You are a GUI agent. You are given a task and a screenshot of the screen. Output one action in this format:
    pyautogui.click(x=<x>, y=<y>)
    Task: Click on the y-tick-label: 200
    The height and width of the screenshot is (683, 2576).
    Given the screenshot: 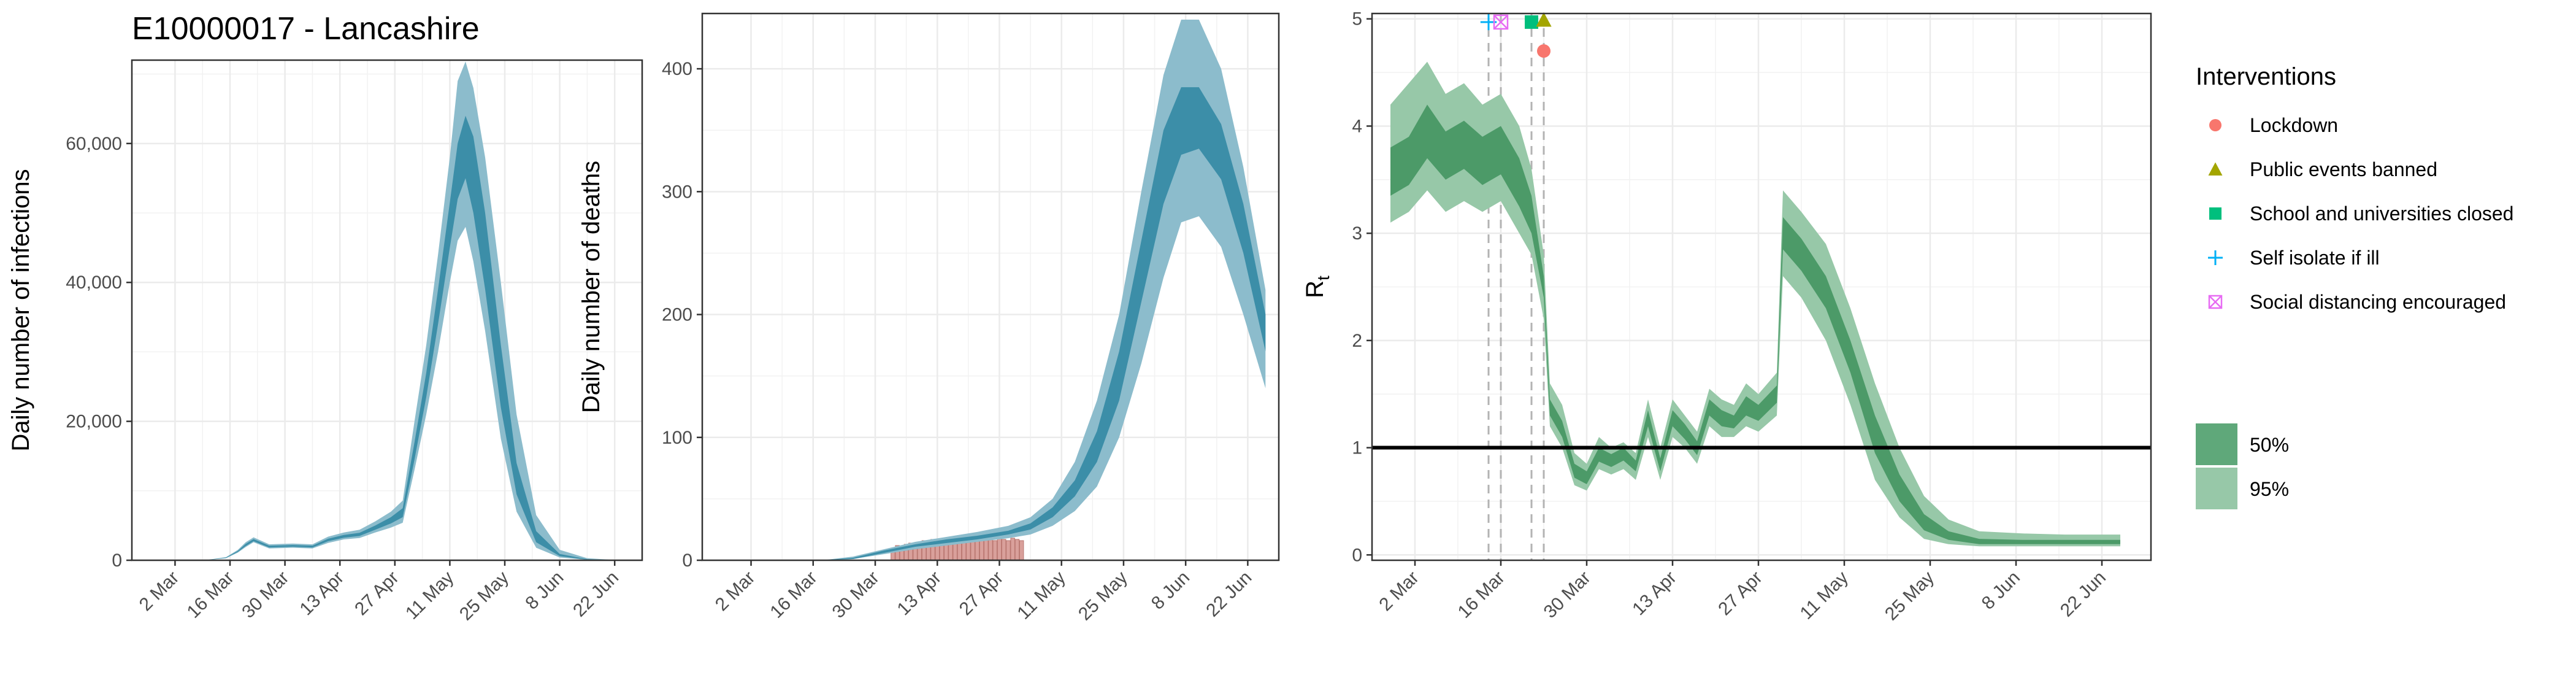 What is the action you would take?
    pyautogui.click(x=677, y=315)
    